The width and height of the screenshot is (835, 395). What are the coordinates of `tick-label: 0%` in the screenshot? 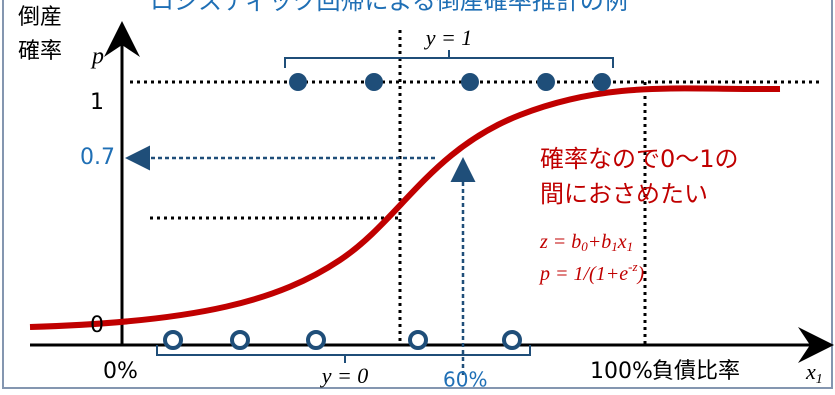 It's located at (120, 371).